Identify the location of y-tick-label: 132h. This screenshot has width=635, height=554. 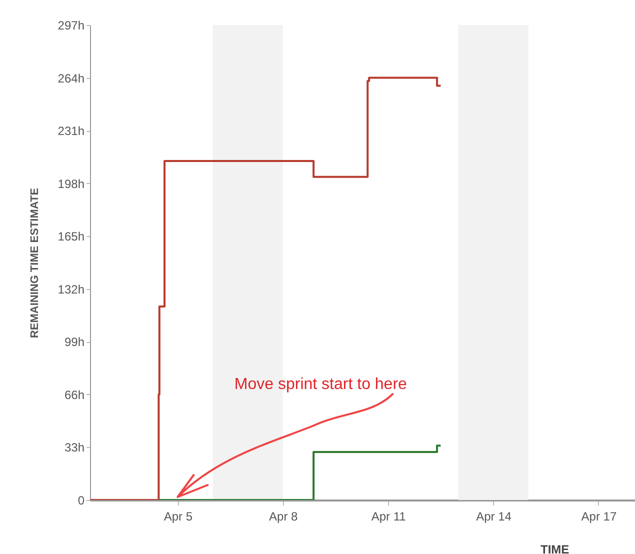
(71, 289).